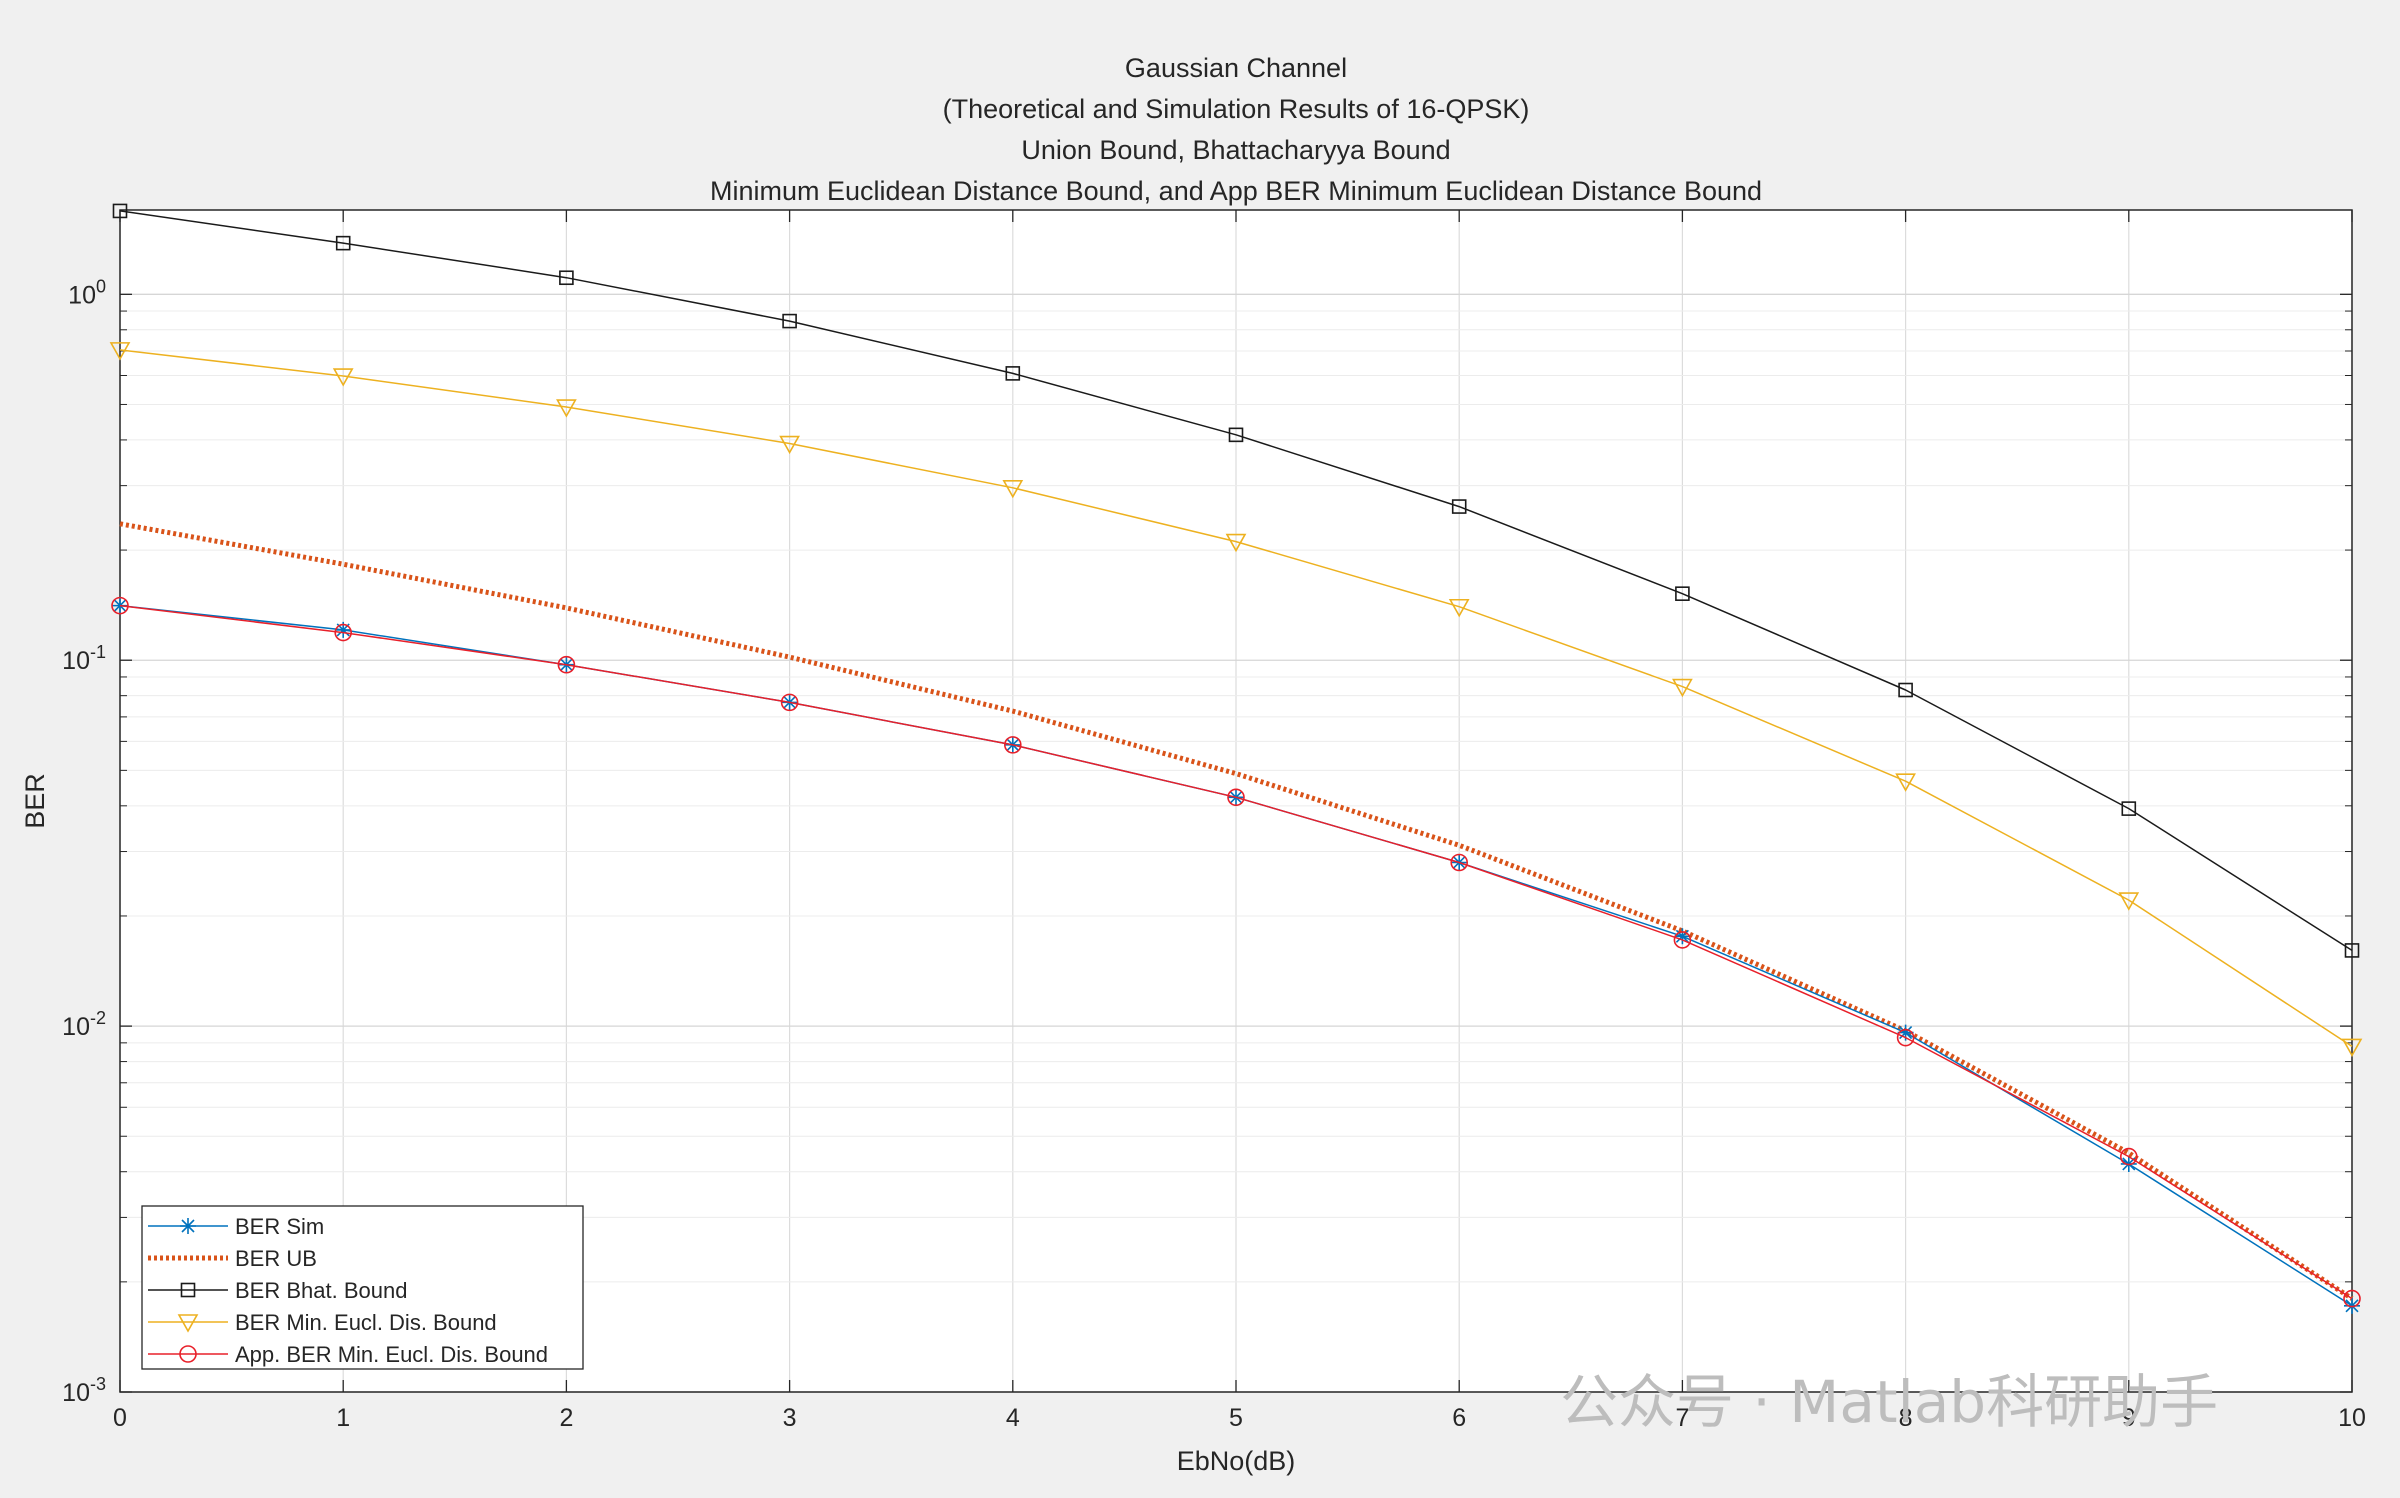 The image size is (2400, 1498). What do you see at coordinates (1889, 1402) in the screenshot?
I see `watermark-text: 公众号 · Matlab科研助手` at bounding box center [1889, 1402].